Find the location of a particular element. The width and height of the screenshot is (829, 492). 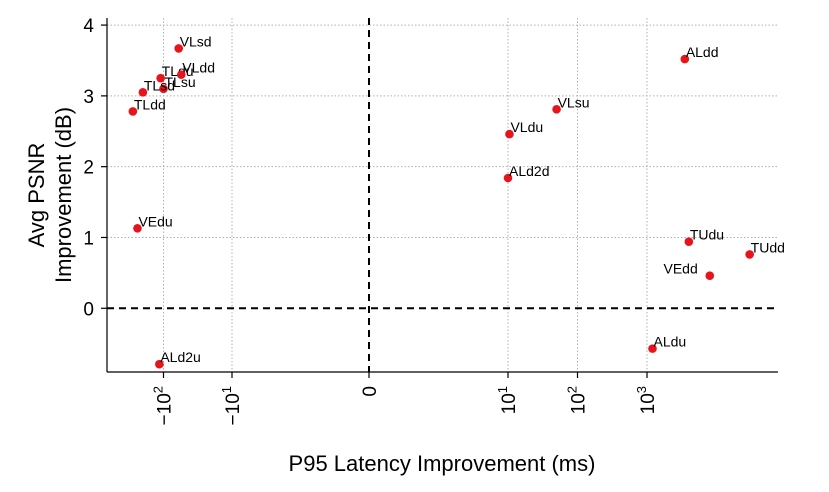

svg-text: 0 is located at coordinates (370, 391).